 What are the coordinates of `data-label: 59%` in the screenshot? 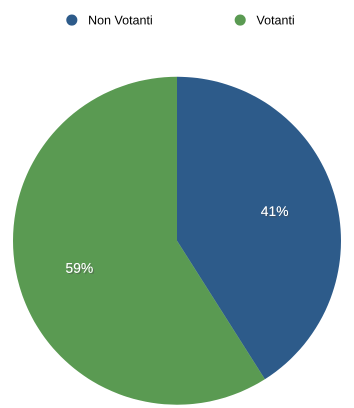 It's located at (80, 268).